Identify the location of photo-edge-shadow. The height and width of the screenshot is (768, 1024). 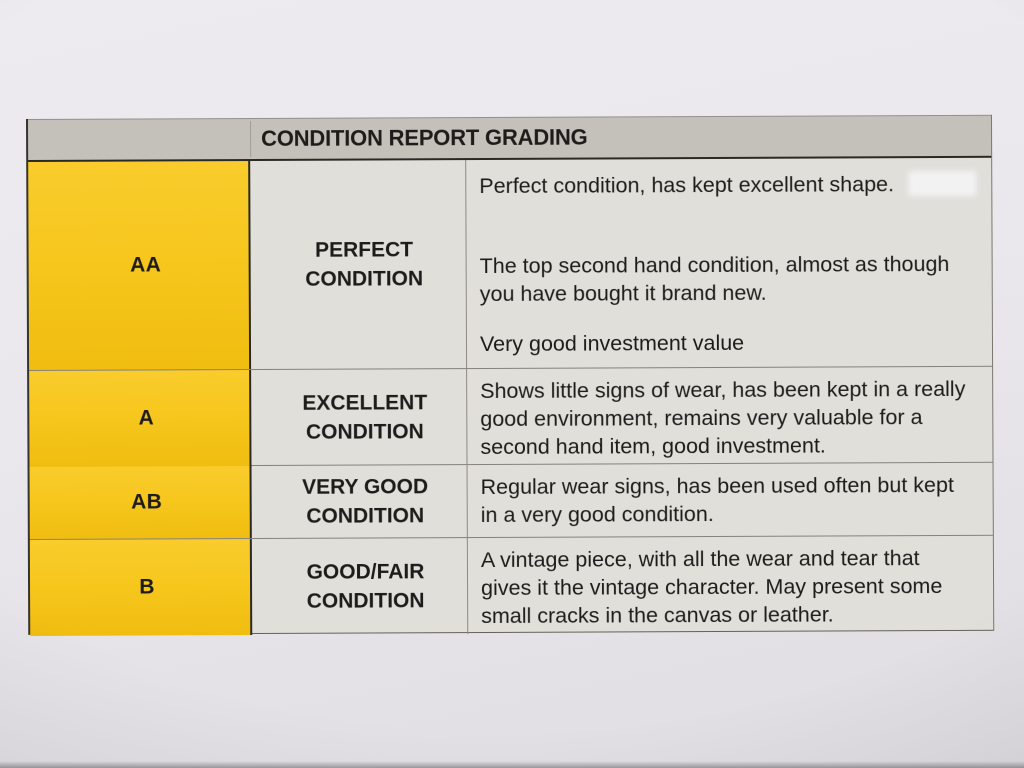
(512, 764).